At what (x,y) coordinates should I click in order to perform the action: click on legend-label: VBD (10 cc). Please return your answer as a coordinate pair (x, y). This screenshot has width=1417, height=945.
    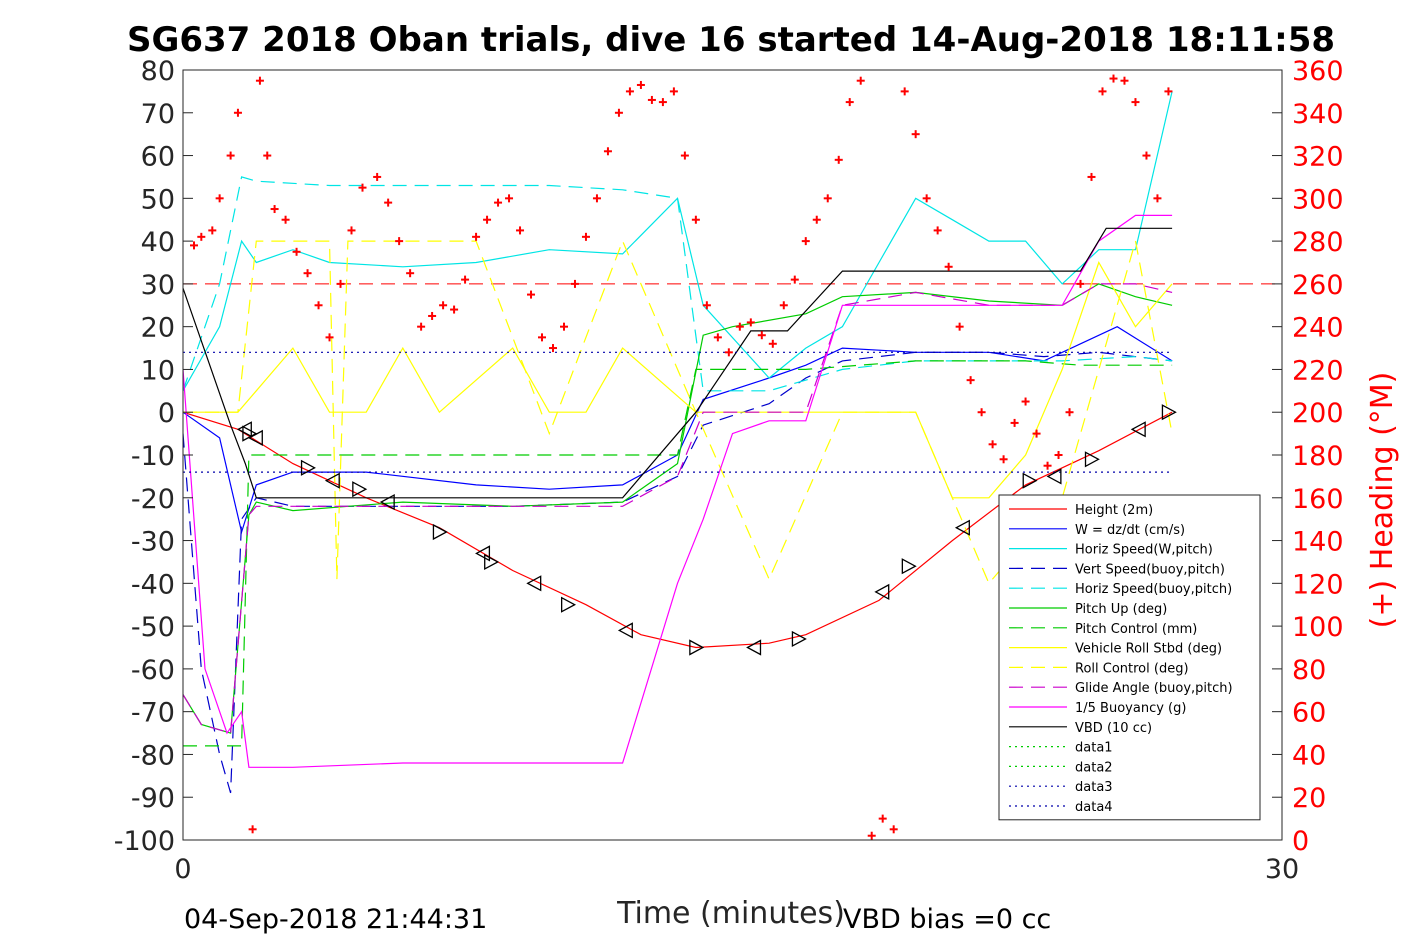
    Looking at the image, I should click on (1113, 728).